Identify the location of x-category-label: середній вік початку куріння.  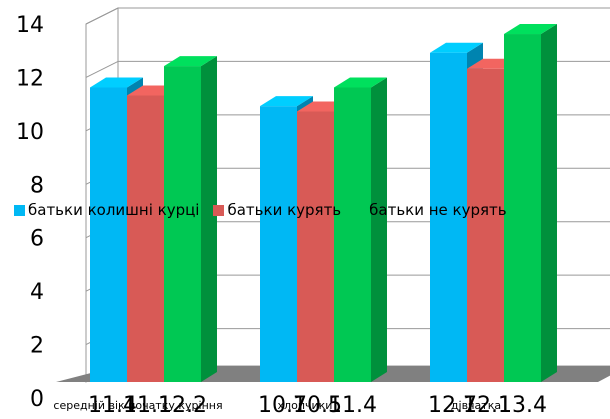
(137, 405).